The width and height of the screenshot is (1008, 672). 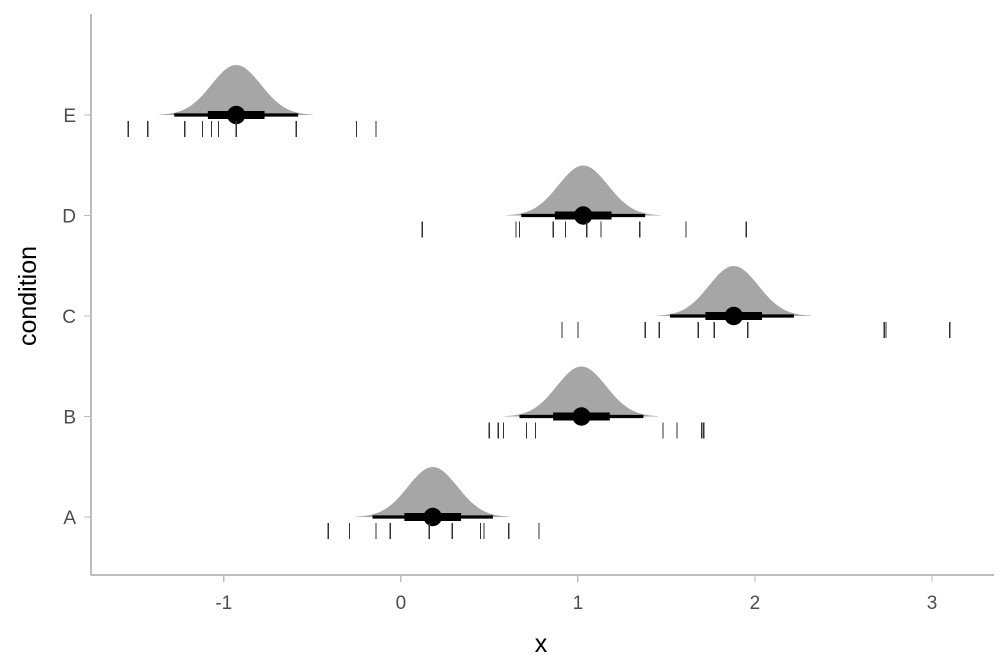 I want to click on y-tick-label-d: D, so click(x=69, y=217).